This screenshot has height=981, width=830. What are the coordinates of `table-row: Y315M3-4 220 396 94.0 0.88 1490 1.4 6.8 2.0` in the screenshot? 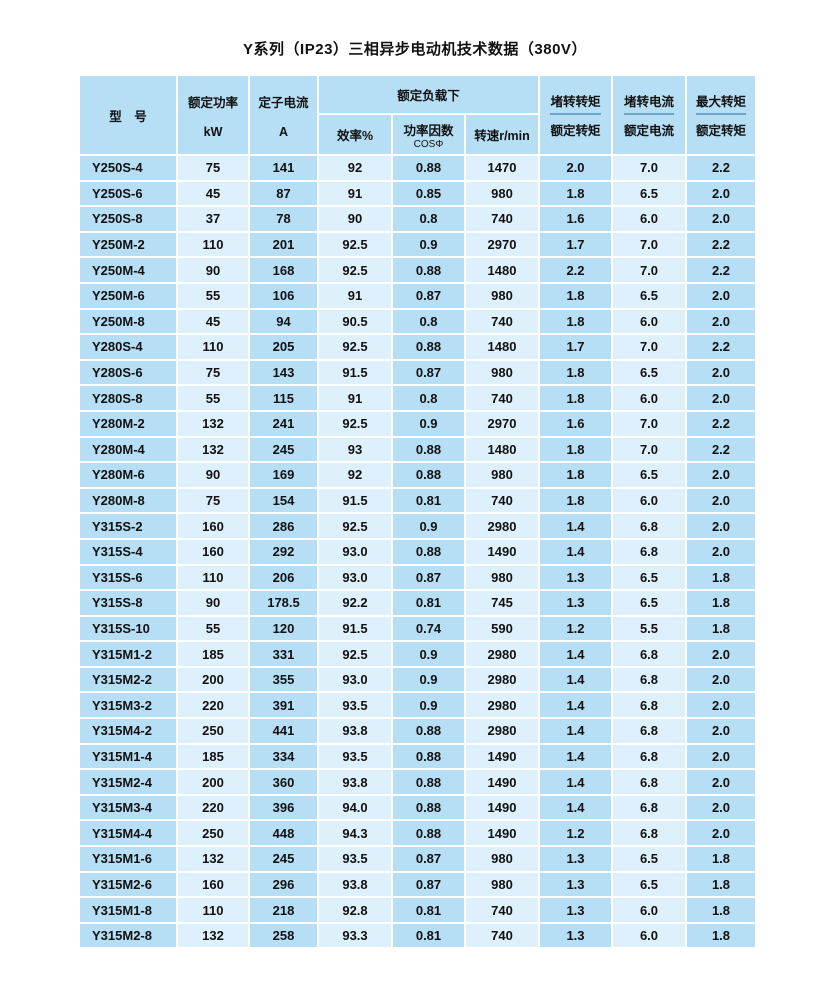 It's located at (417, 807).